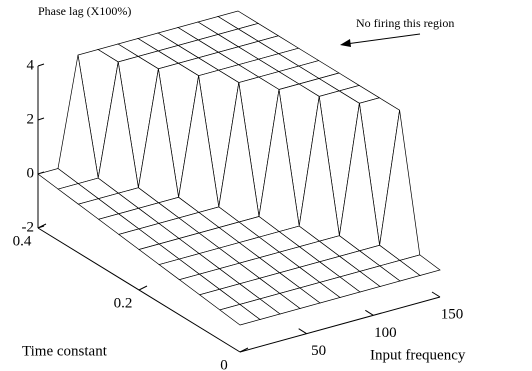 The height and width of the screenshot is (371, 532). Describe the element at coordinates (340, 324) in the screenshot. I see `x-axis` at that location.